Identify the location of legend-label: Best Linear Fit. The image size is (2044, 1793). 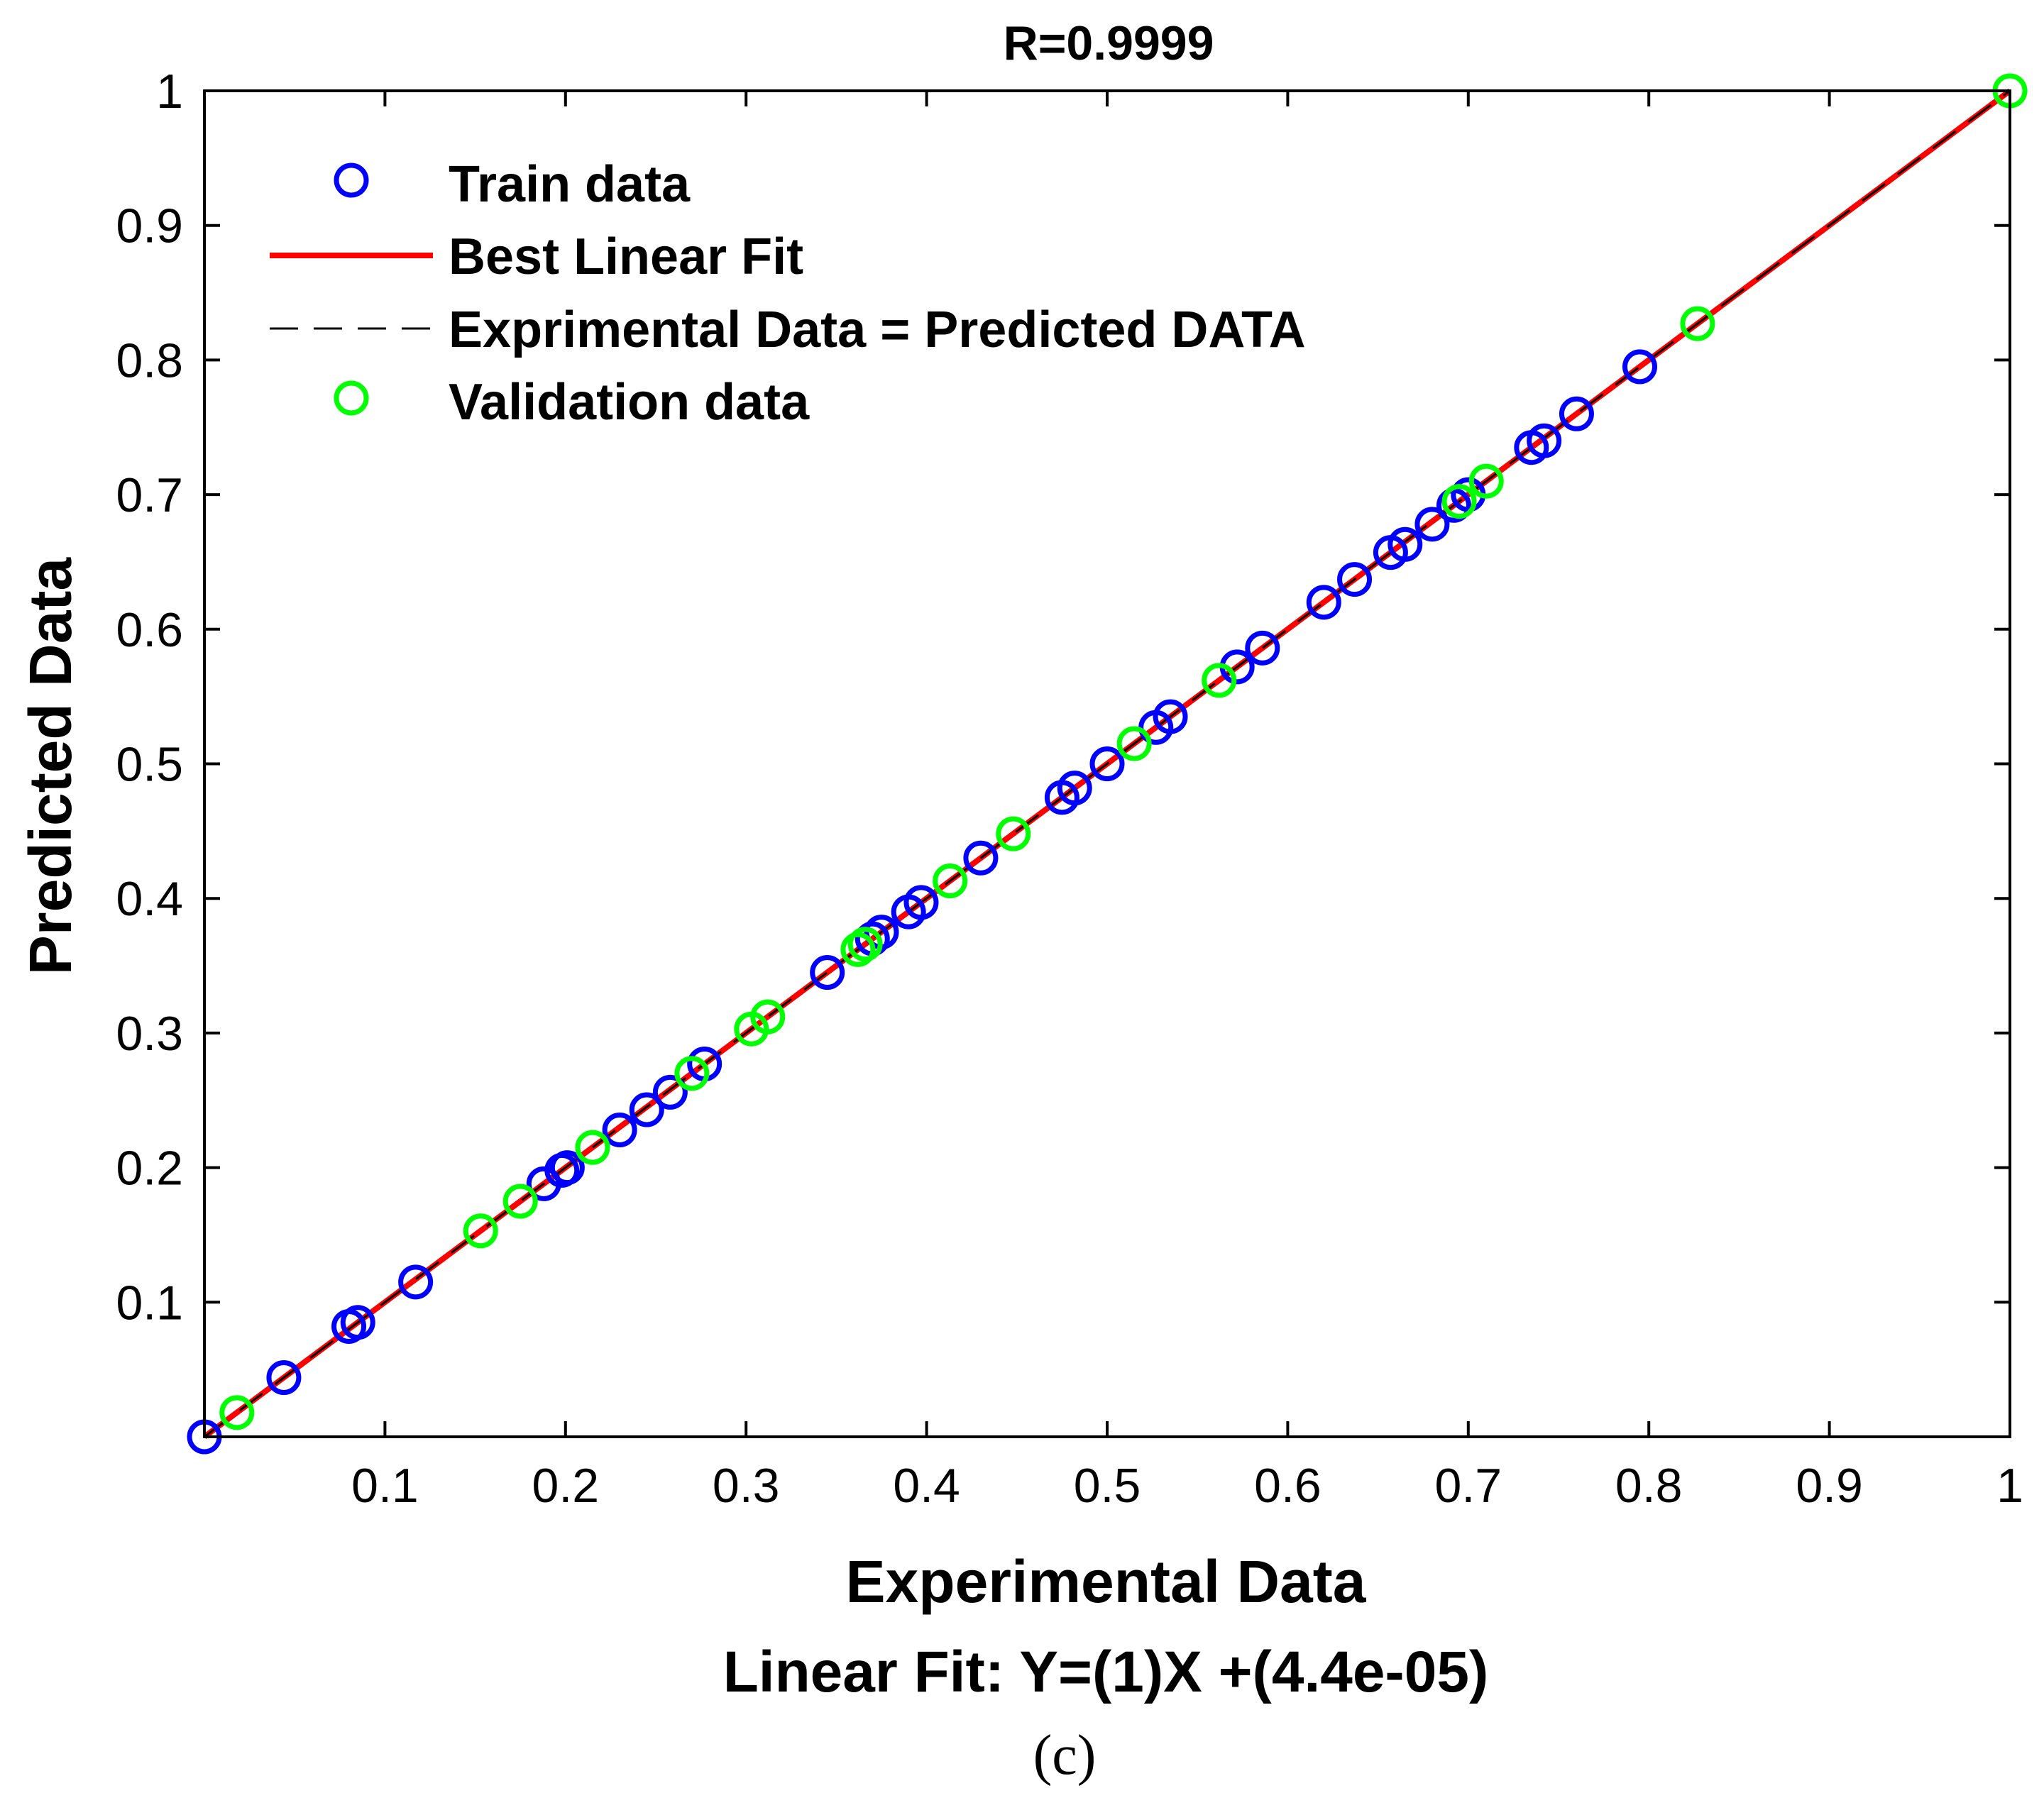
(626, 257).